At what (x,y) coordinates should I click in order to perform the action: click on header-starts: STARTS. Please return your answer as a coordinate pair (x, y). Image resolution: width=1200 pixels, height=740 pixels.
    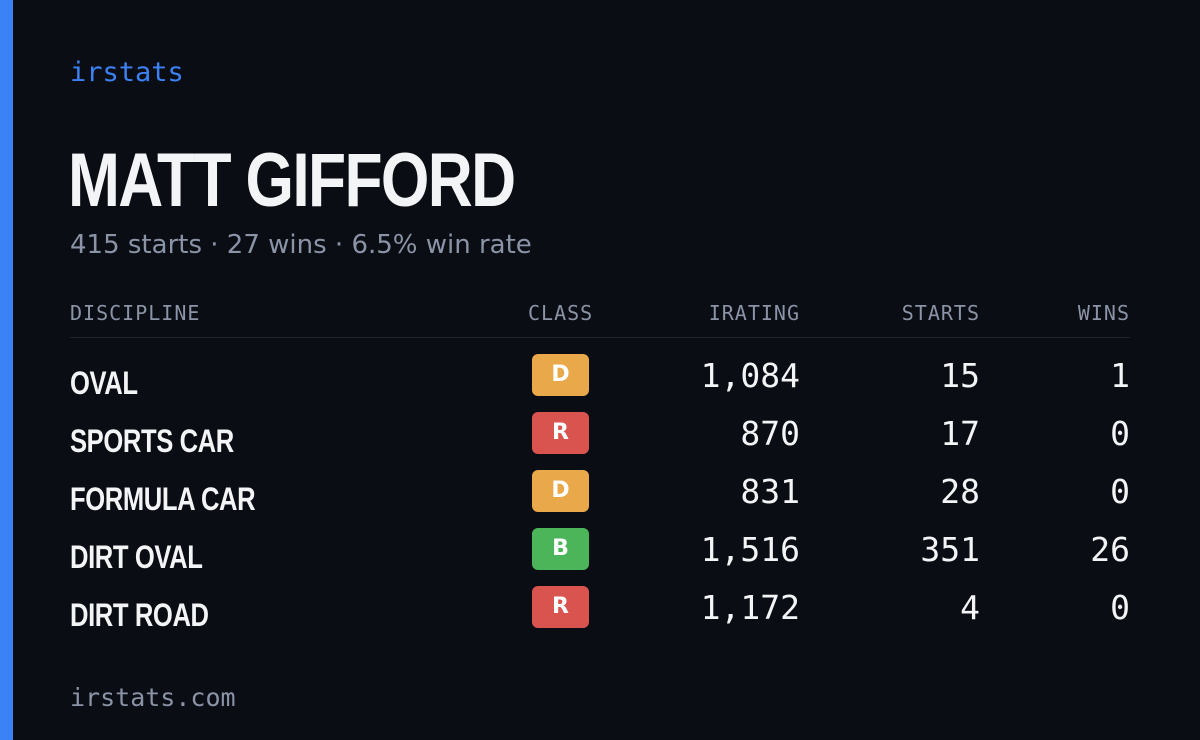
    Looking at the image, I should click on (940, 313).